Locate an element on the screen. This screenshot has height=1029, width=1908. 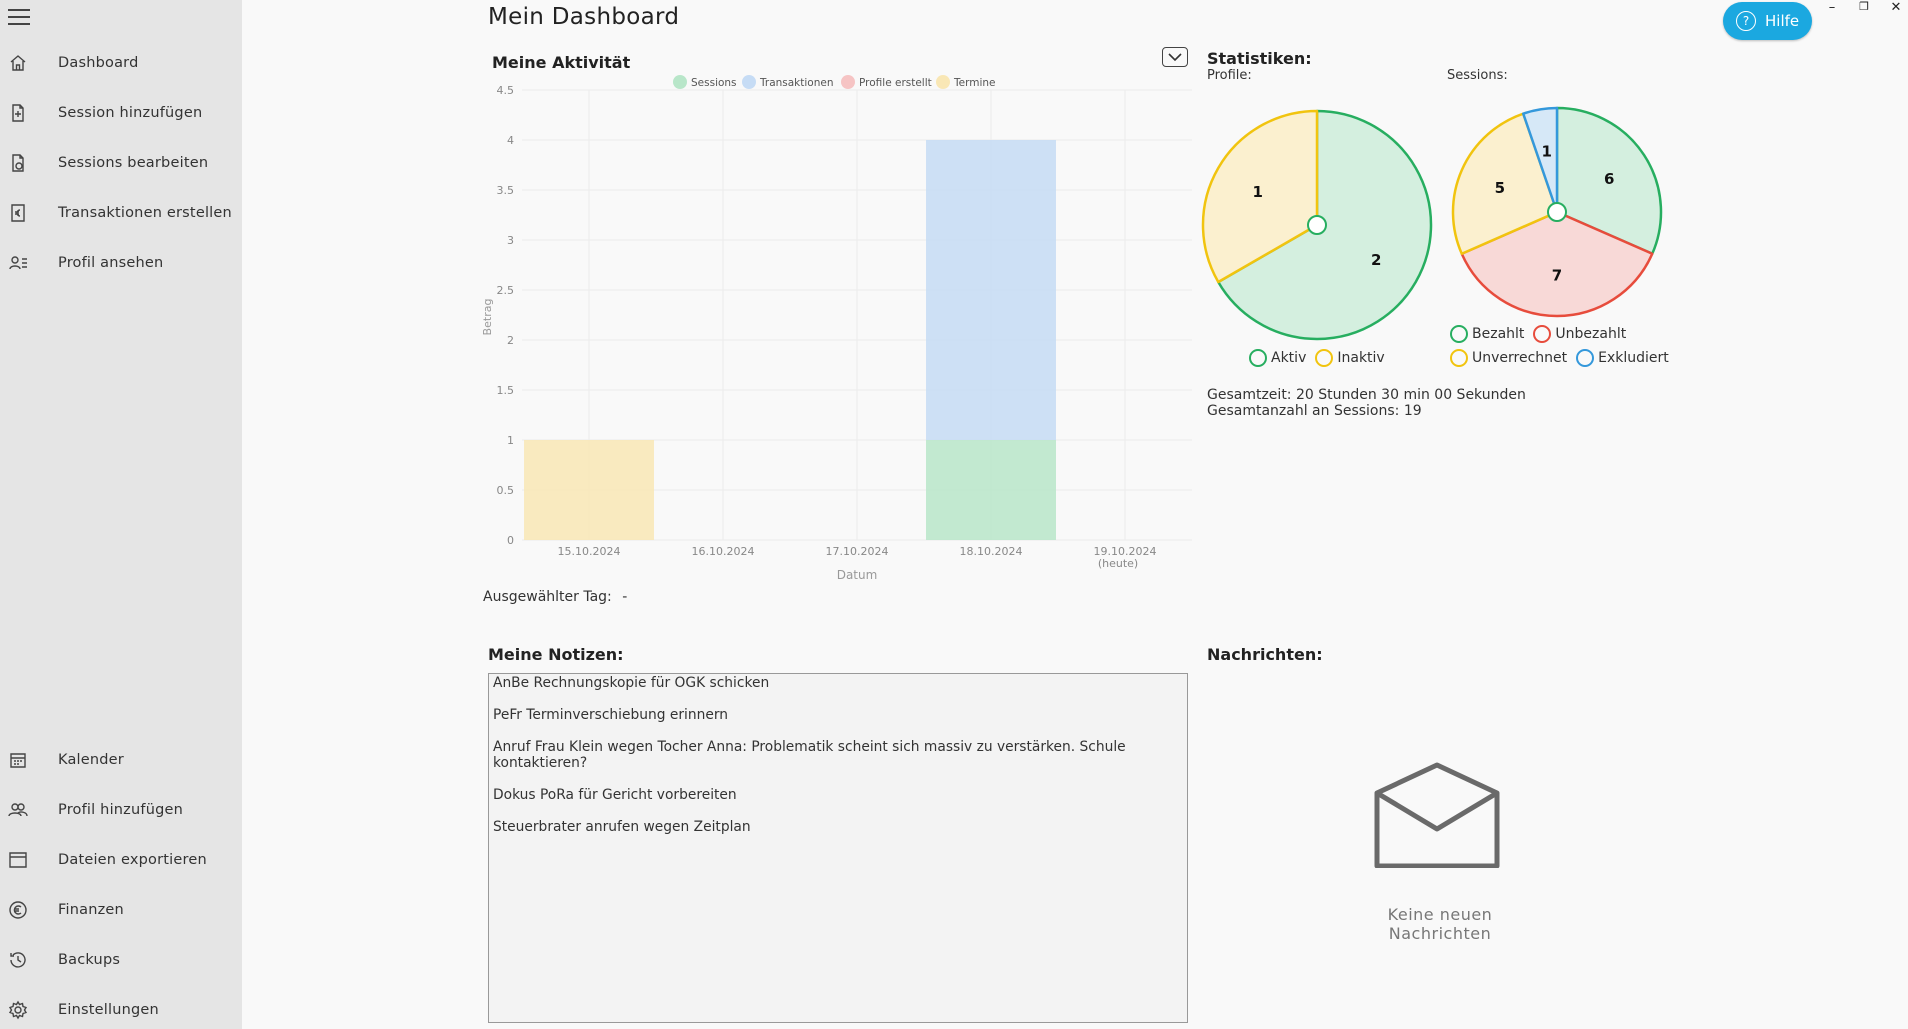
envelope-icon is located at coordinates (1437, 815).